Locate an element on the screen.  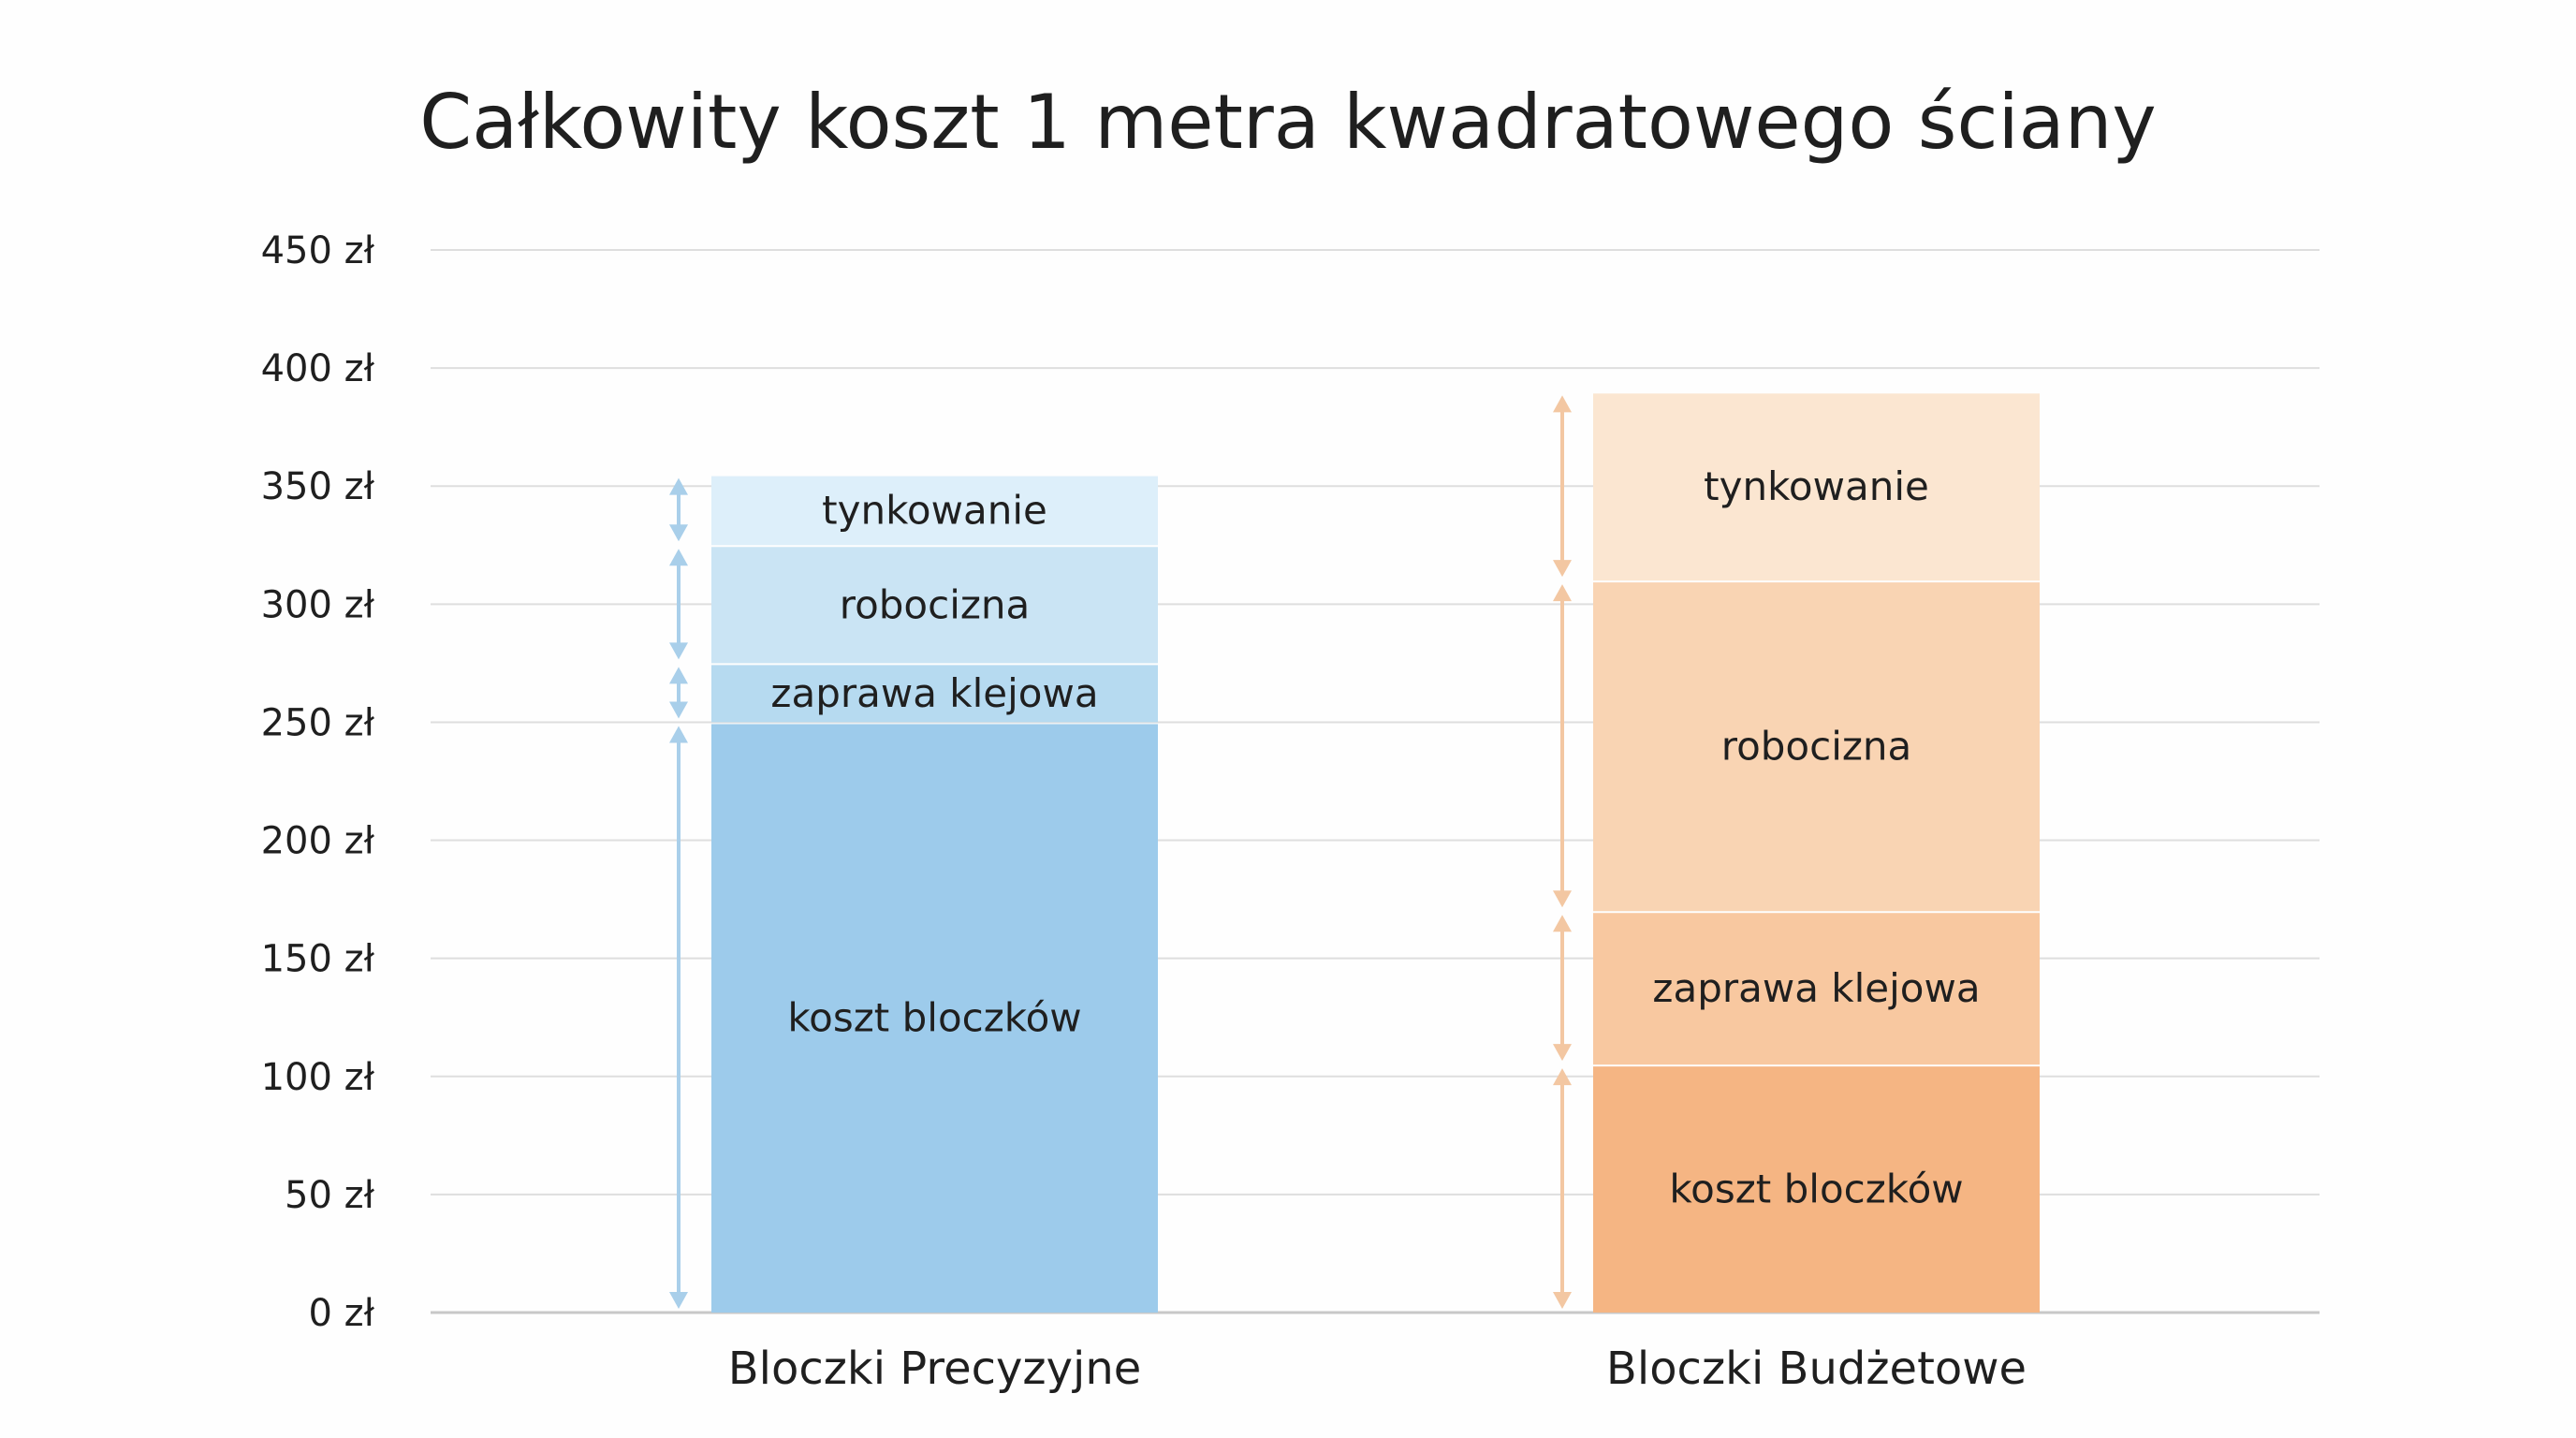
x-category-label: Bloczki Budżetowe is located at coordinates (1816, 1369).